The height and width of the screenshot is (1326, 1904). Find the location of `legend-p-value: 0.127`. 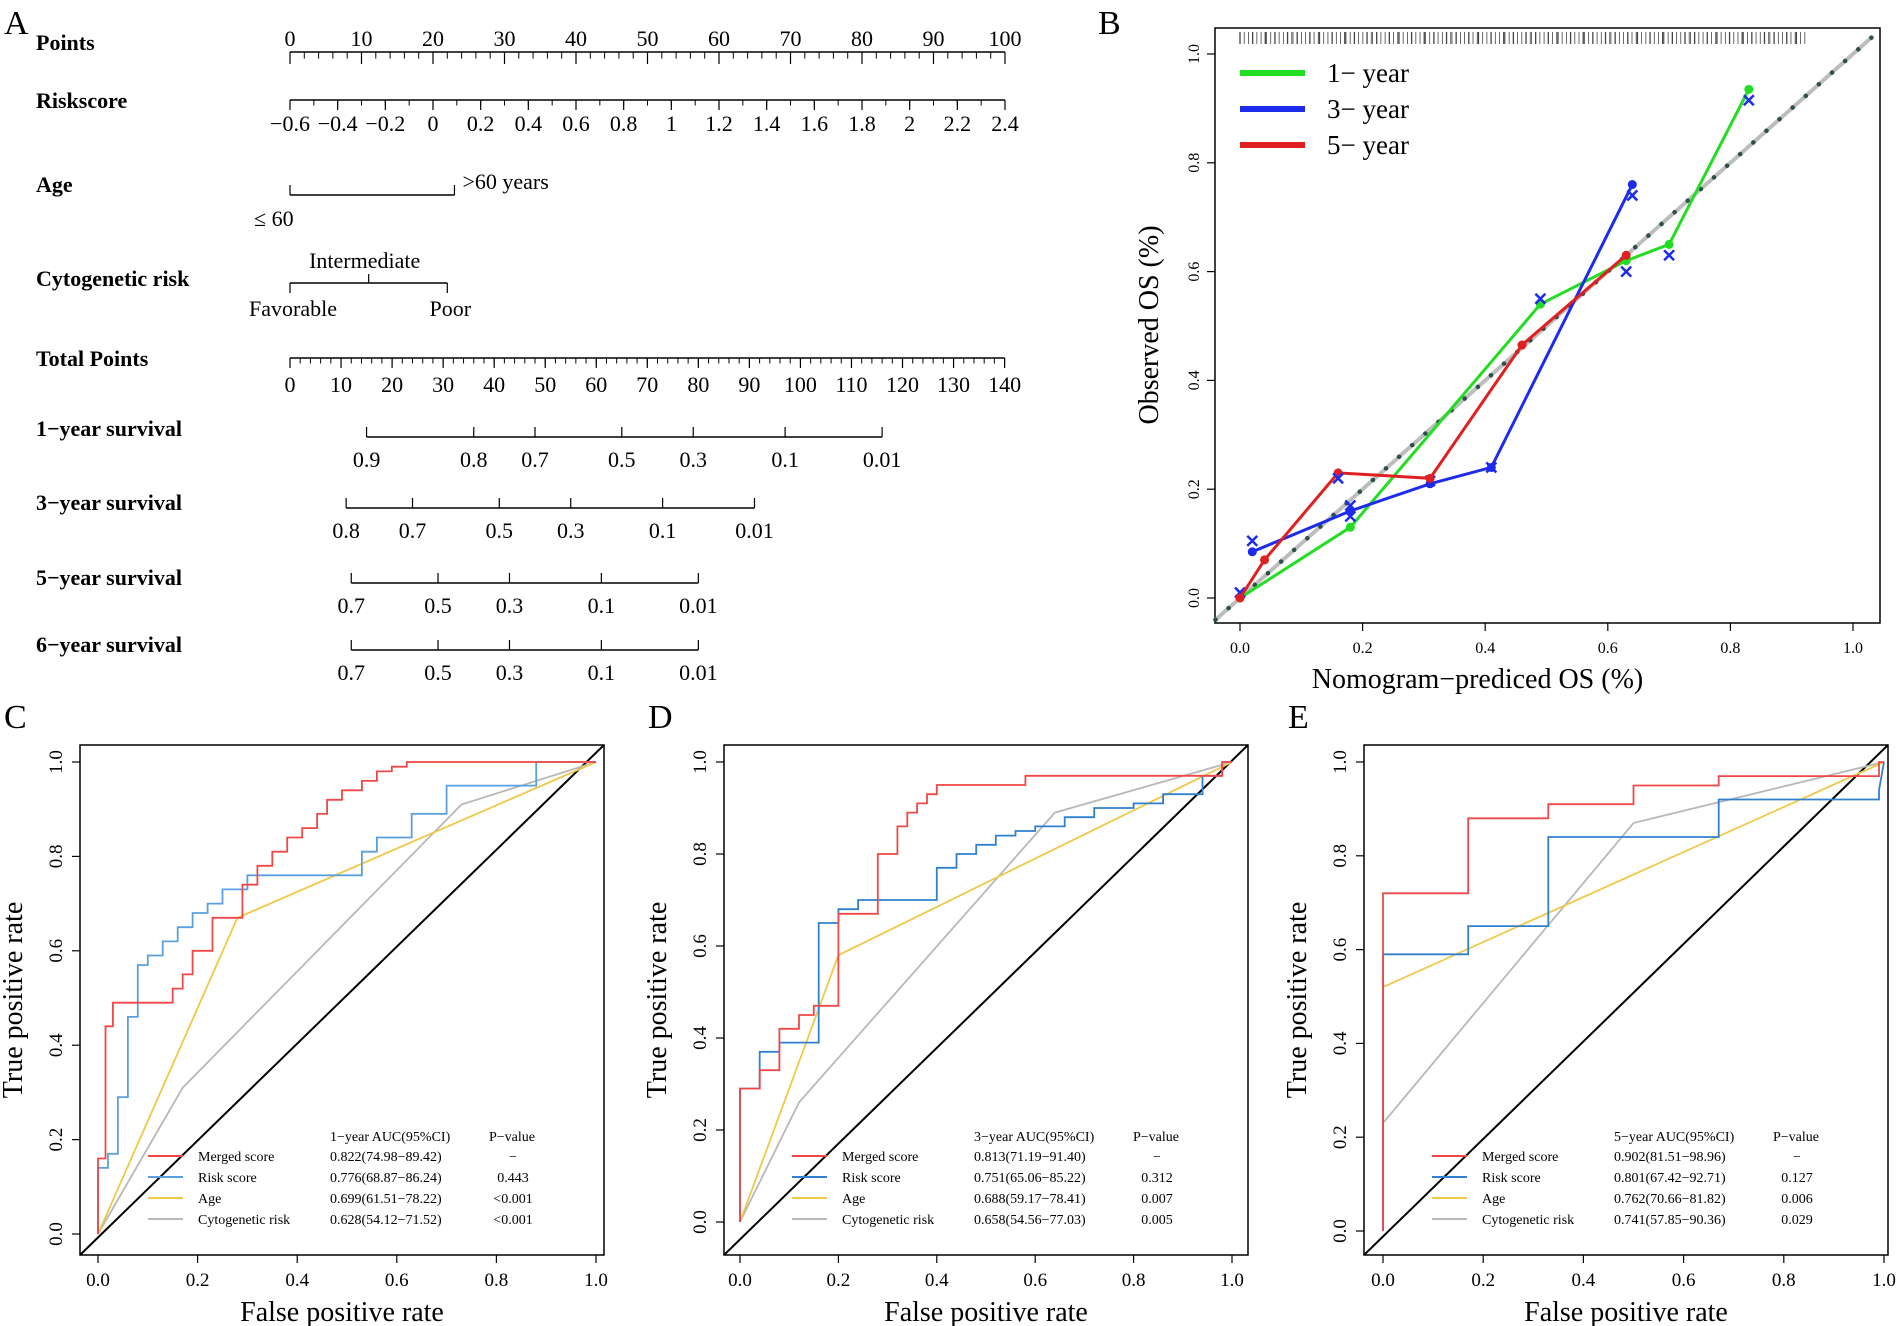

legend-p-value: 0.127 is located at coordinates (1797, 1178).